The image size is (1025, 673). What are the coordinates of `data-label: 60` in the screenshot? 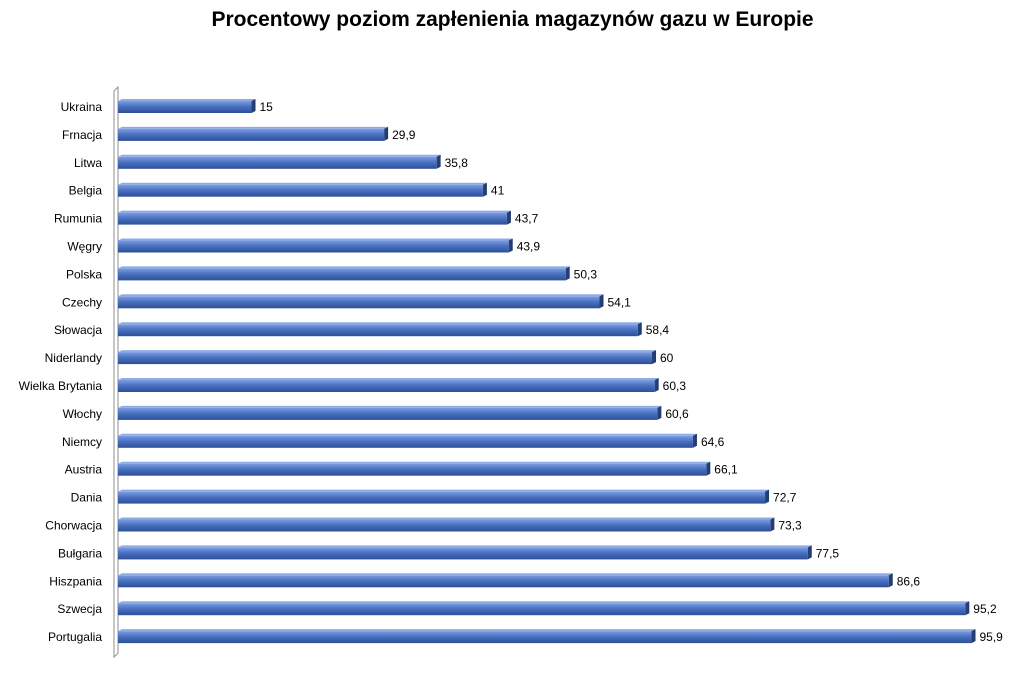 It's located at (667, 358).